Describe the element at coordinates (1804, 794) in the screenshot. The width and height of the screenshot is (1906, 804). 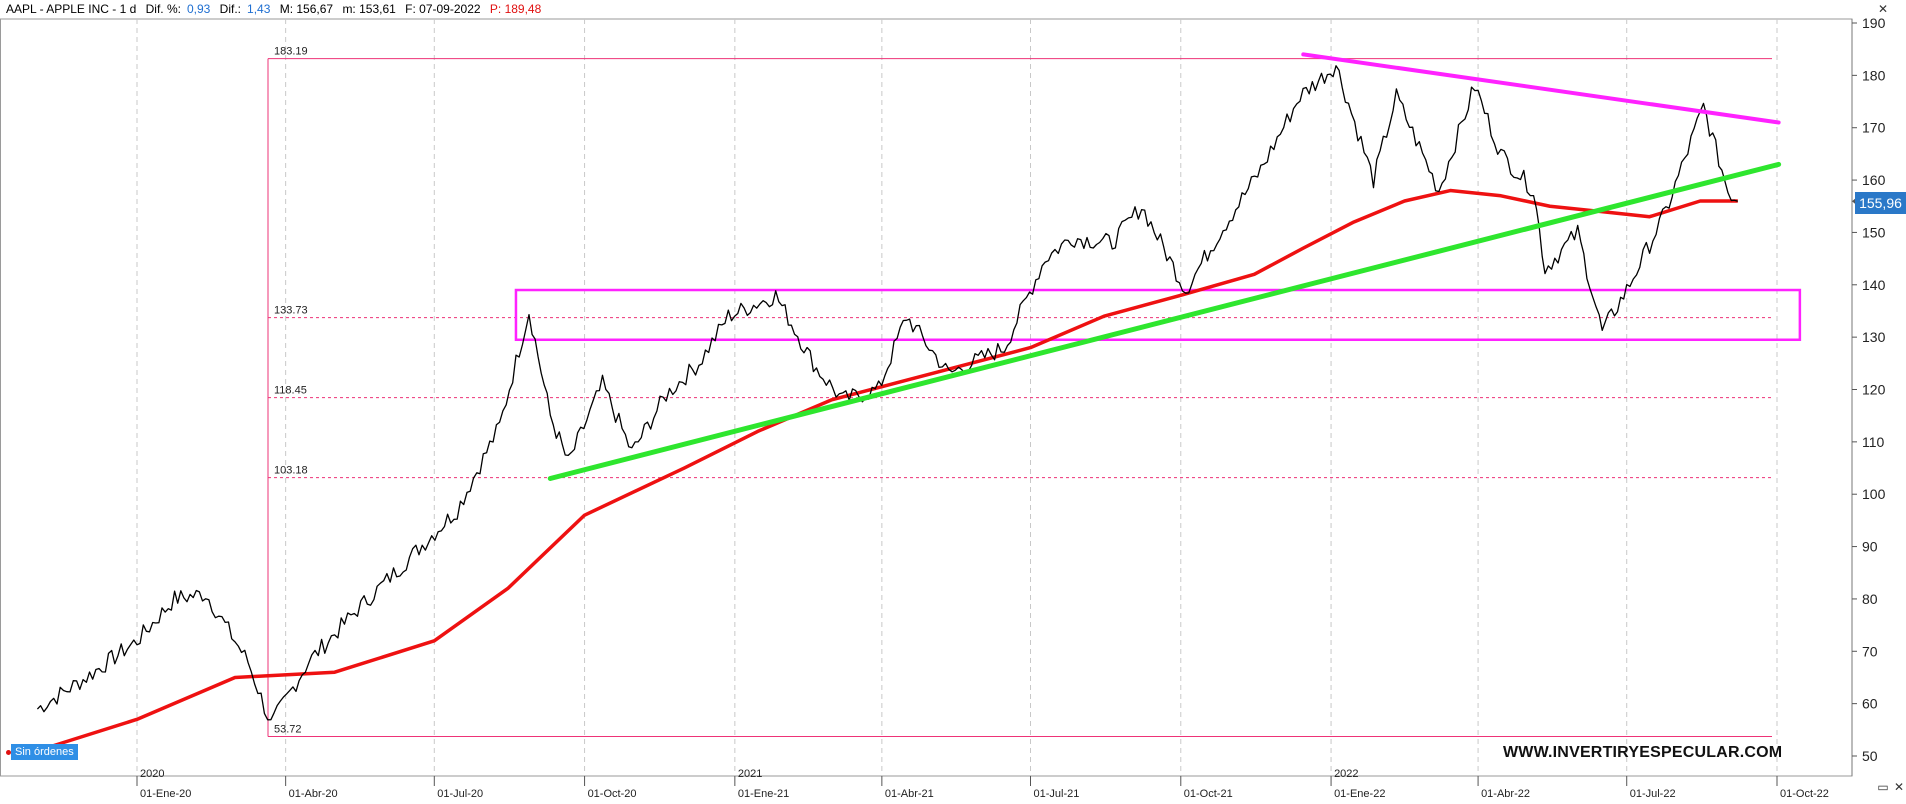
I see `x-tick-label: 01-Oct-22` at that location.